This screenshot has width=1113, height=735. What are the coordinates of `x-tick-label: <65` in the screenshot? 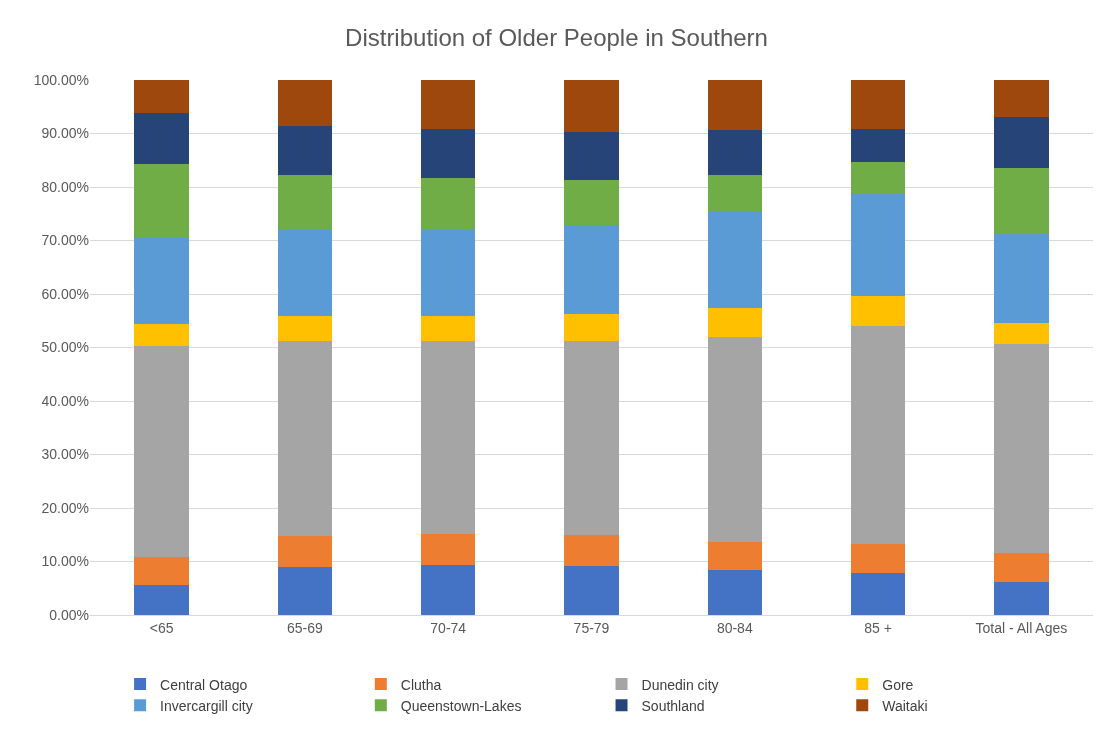 It's located at (161, 627).